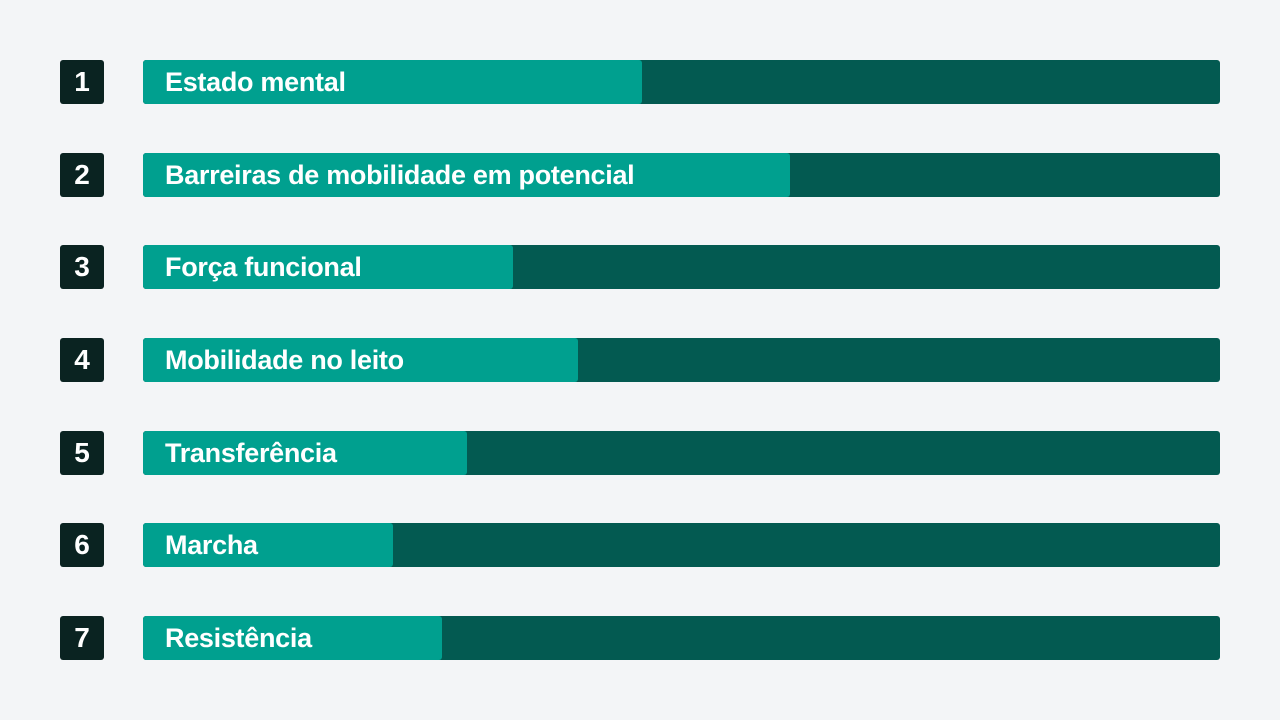 The width and height of the screenshot is (1280, 720). What do you see at coordinates (82, 545) in the screenshot?
I see `item-number: 6` at bounding box center [82, 545].